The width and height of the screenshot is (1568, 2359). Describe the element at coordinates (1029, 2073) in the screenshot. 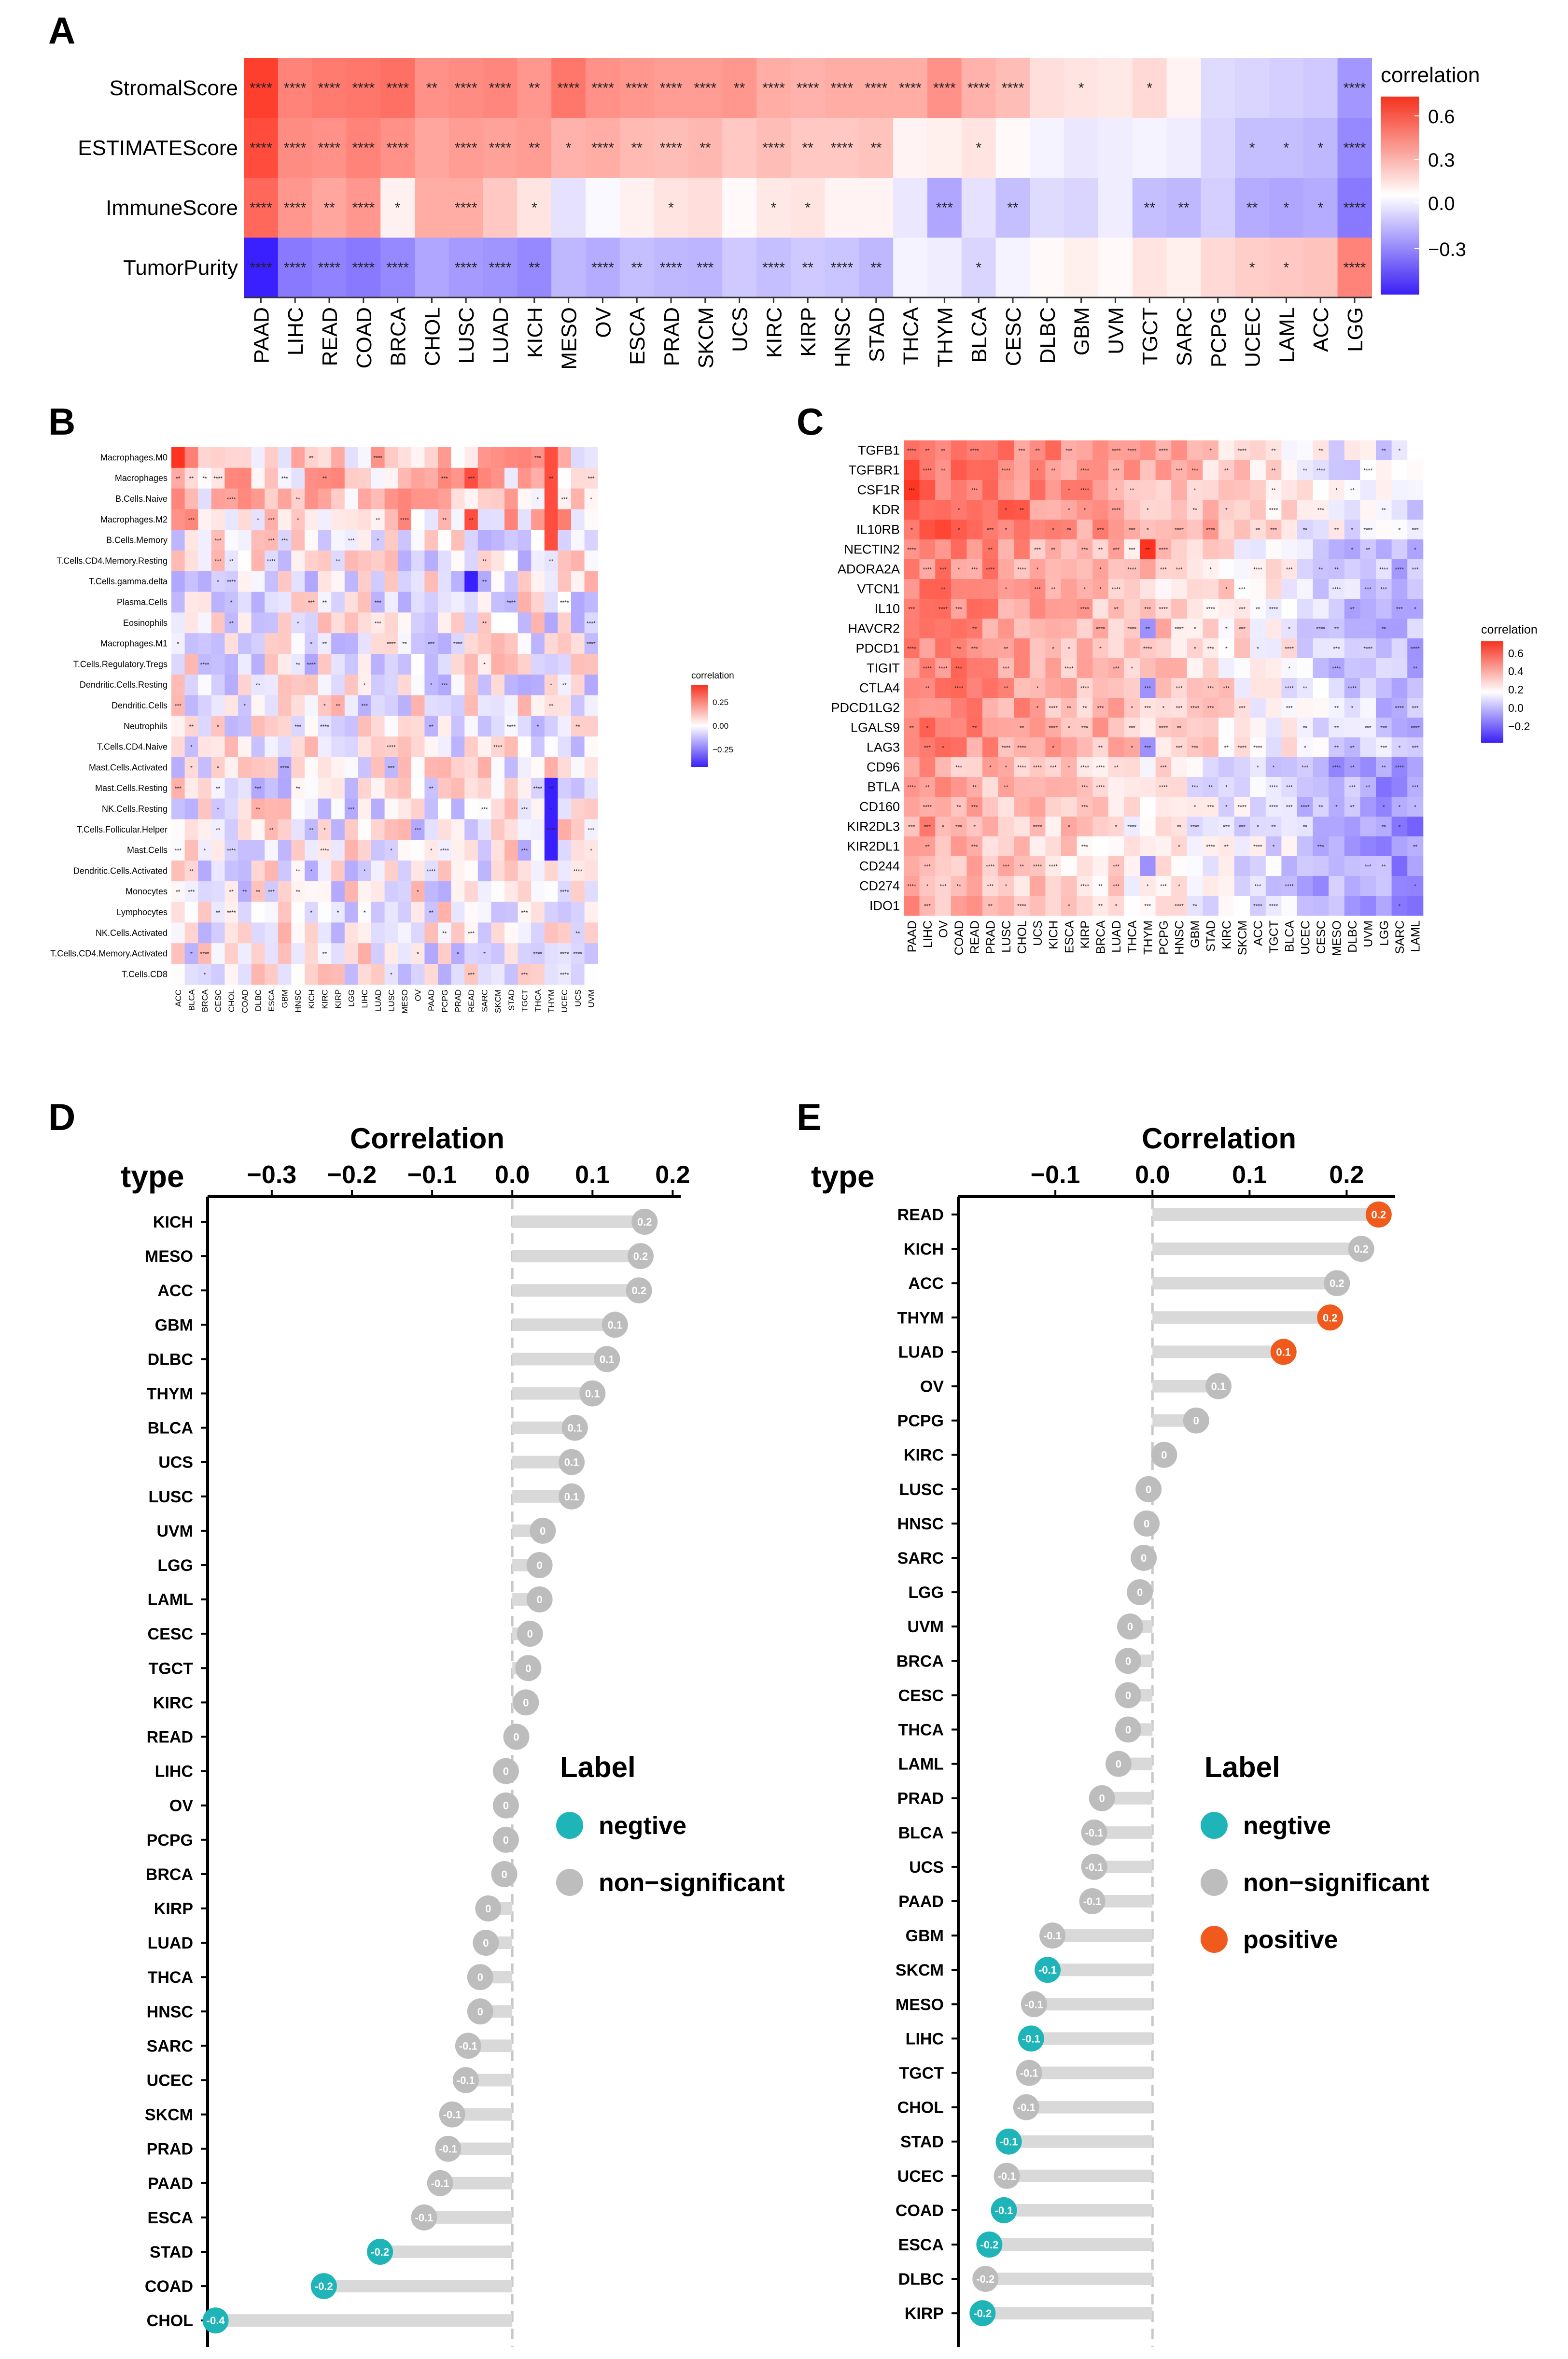

I see `point-value-label: -0.1` at that location.